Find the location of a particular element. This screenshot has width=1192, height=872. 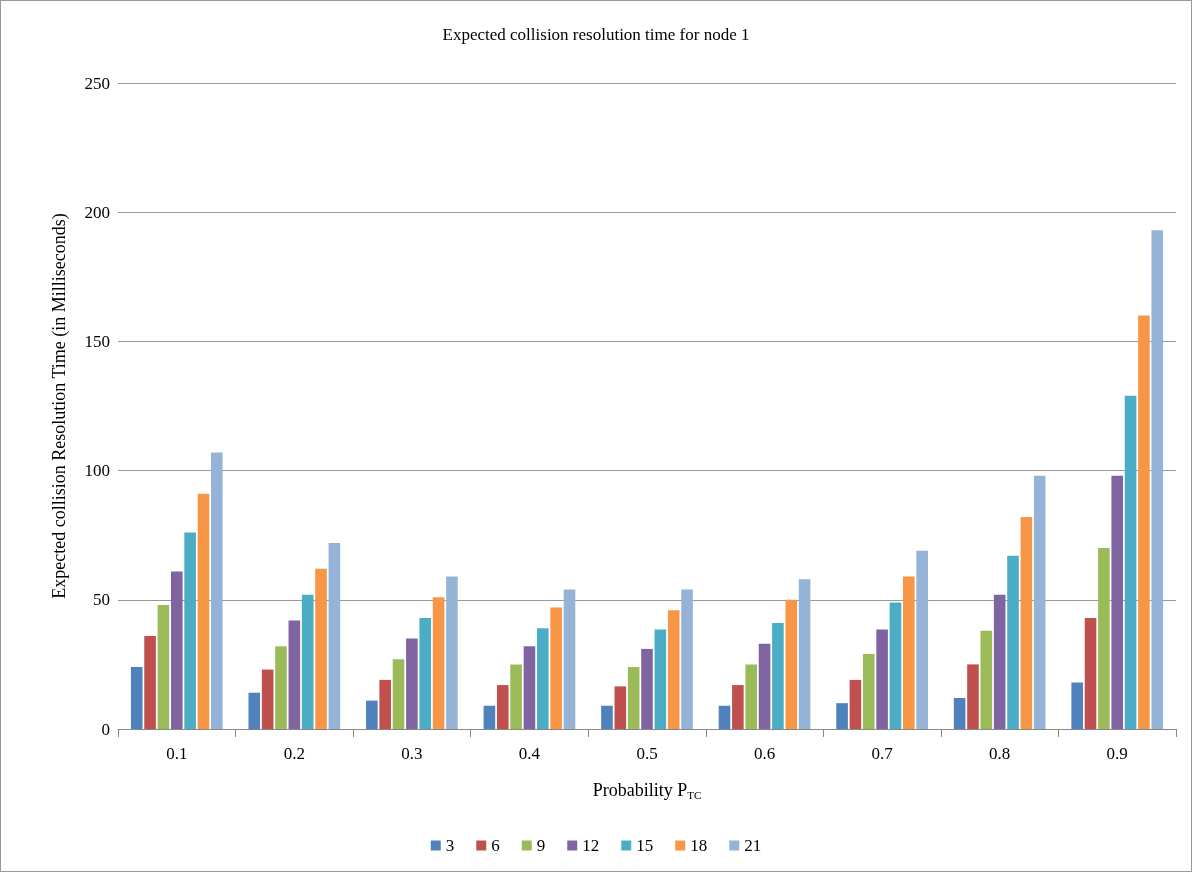

x-tick-label: 0.8 is located at coordinates (1000, 753).